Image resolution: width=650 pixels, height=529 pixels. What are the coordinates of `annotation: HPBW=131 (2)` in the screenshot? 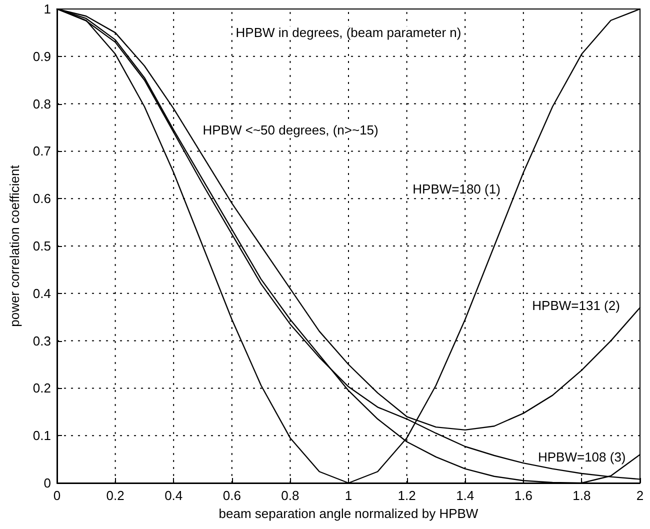 It's located at (576, 305).